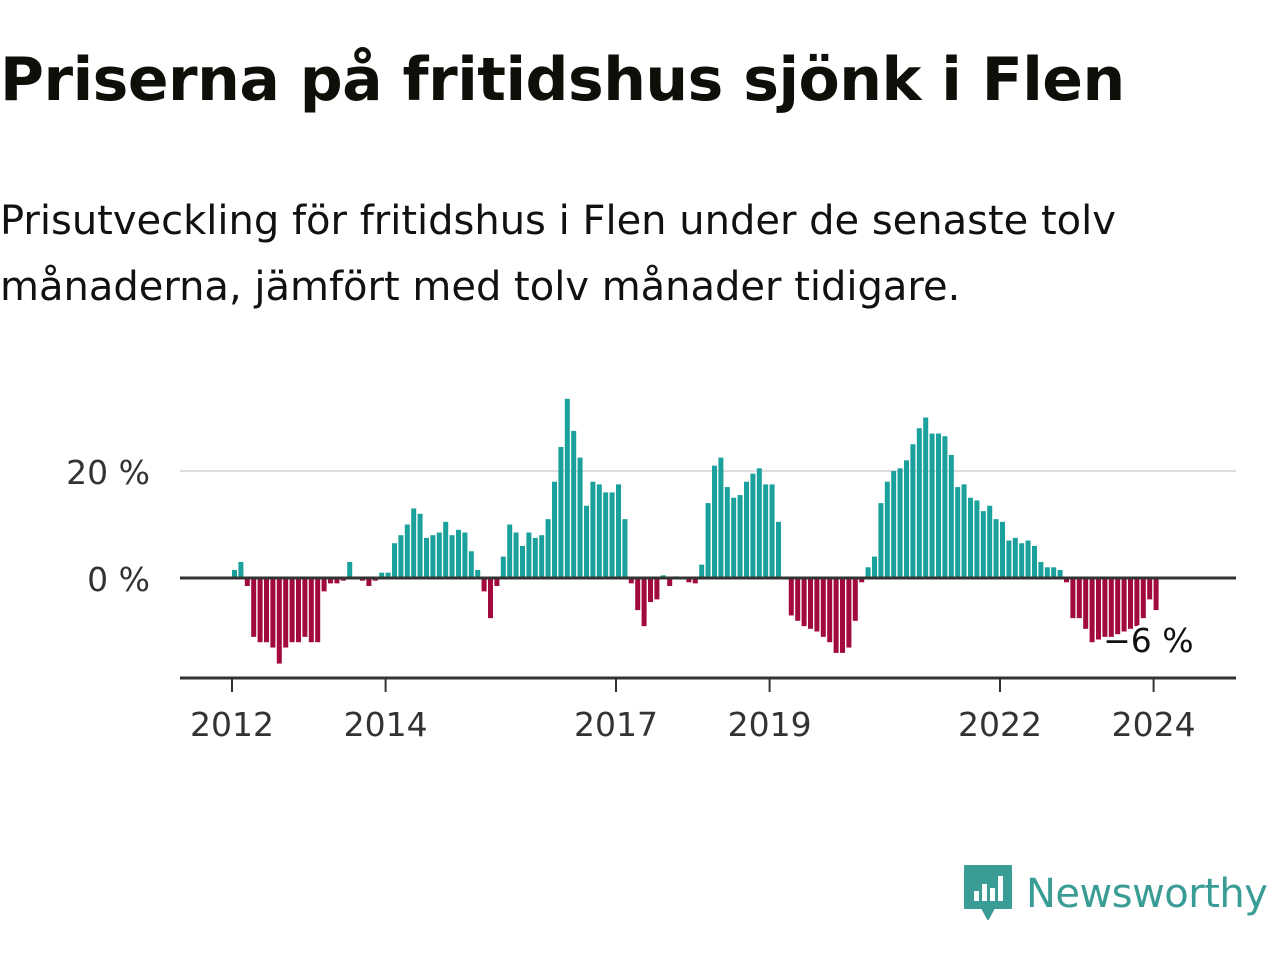 The image size is (1280, 960). Describe the element at coordinates (386, 724) in the screenshot. I see `x-tick-label: 2014` at that location.